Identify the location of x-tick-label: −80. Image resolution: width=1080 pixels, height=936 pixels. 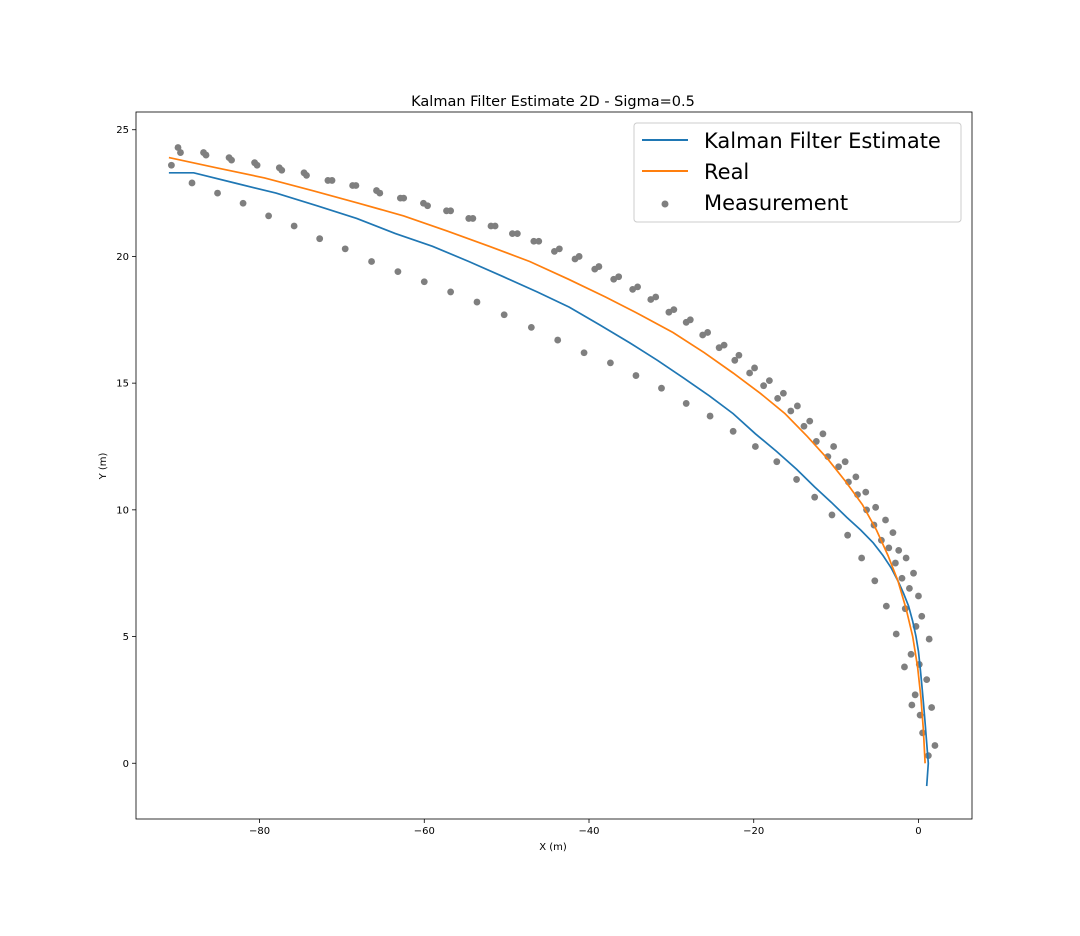
(259, 831).